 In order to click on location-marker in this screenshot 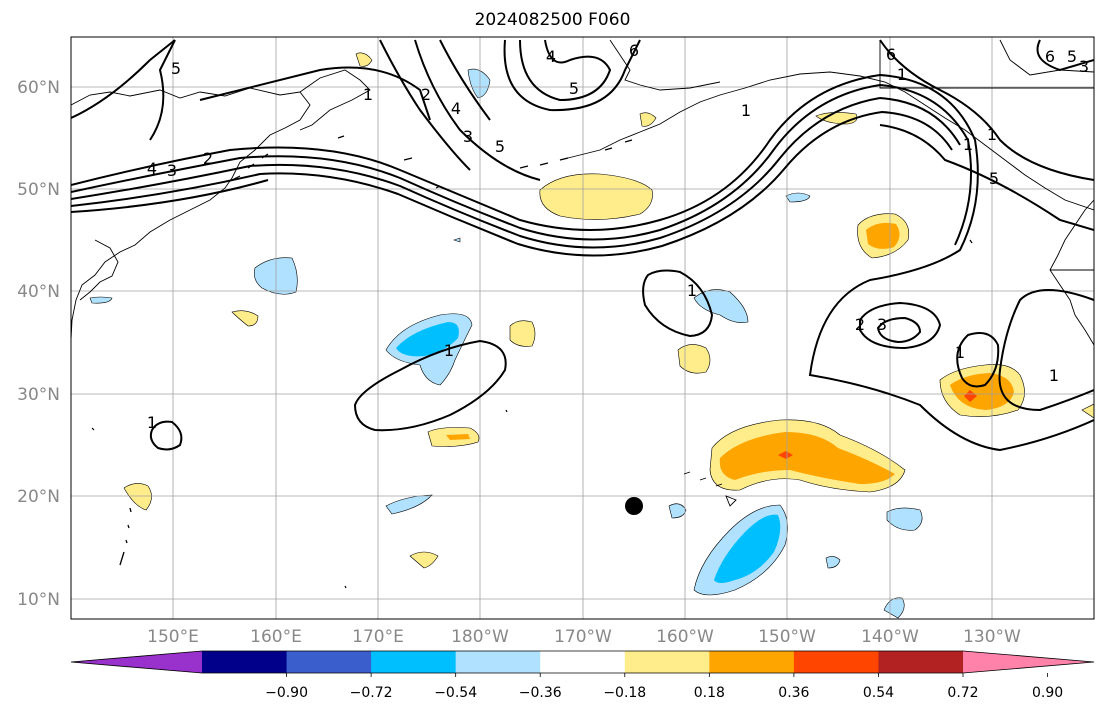, I will do `click(634, 506)`.